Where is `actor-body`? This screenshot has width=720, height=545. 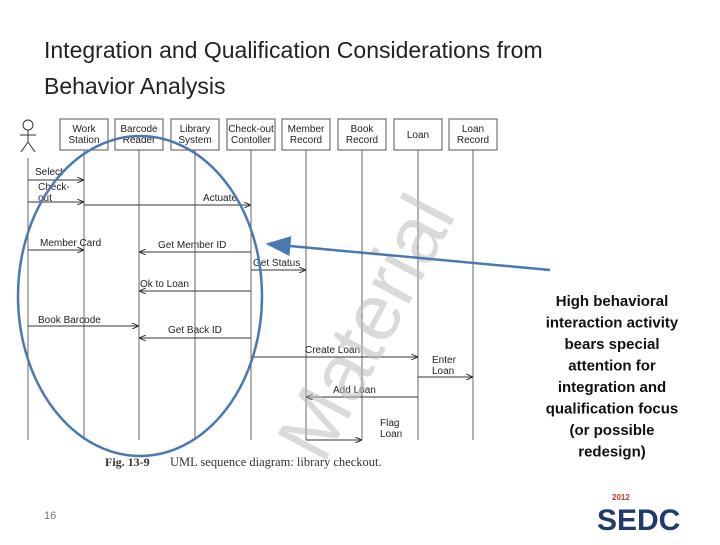
actor-body is located at coordinates (28, 141).